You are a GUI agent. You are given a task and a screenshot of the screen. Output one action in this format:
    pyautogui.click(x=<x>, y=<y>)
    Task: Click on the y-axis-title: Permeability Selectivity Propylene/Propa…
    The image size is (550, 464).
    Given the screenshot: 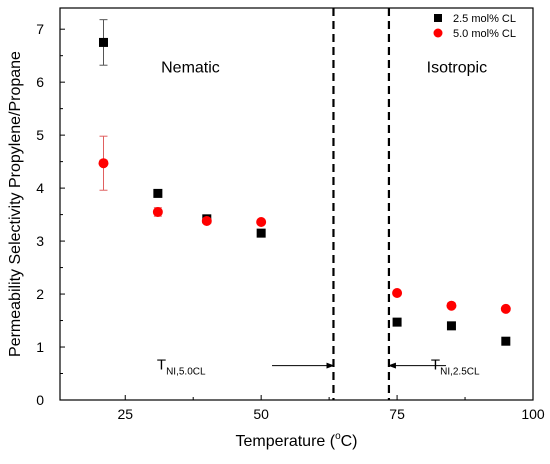 What is the action you would take?
    pyautogui.click(x=15, y=204)
    